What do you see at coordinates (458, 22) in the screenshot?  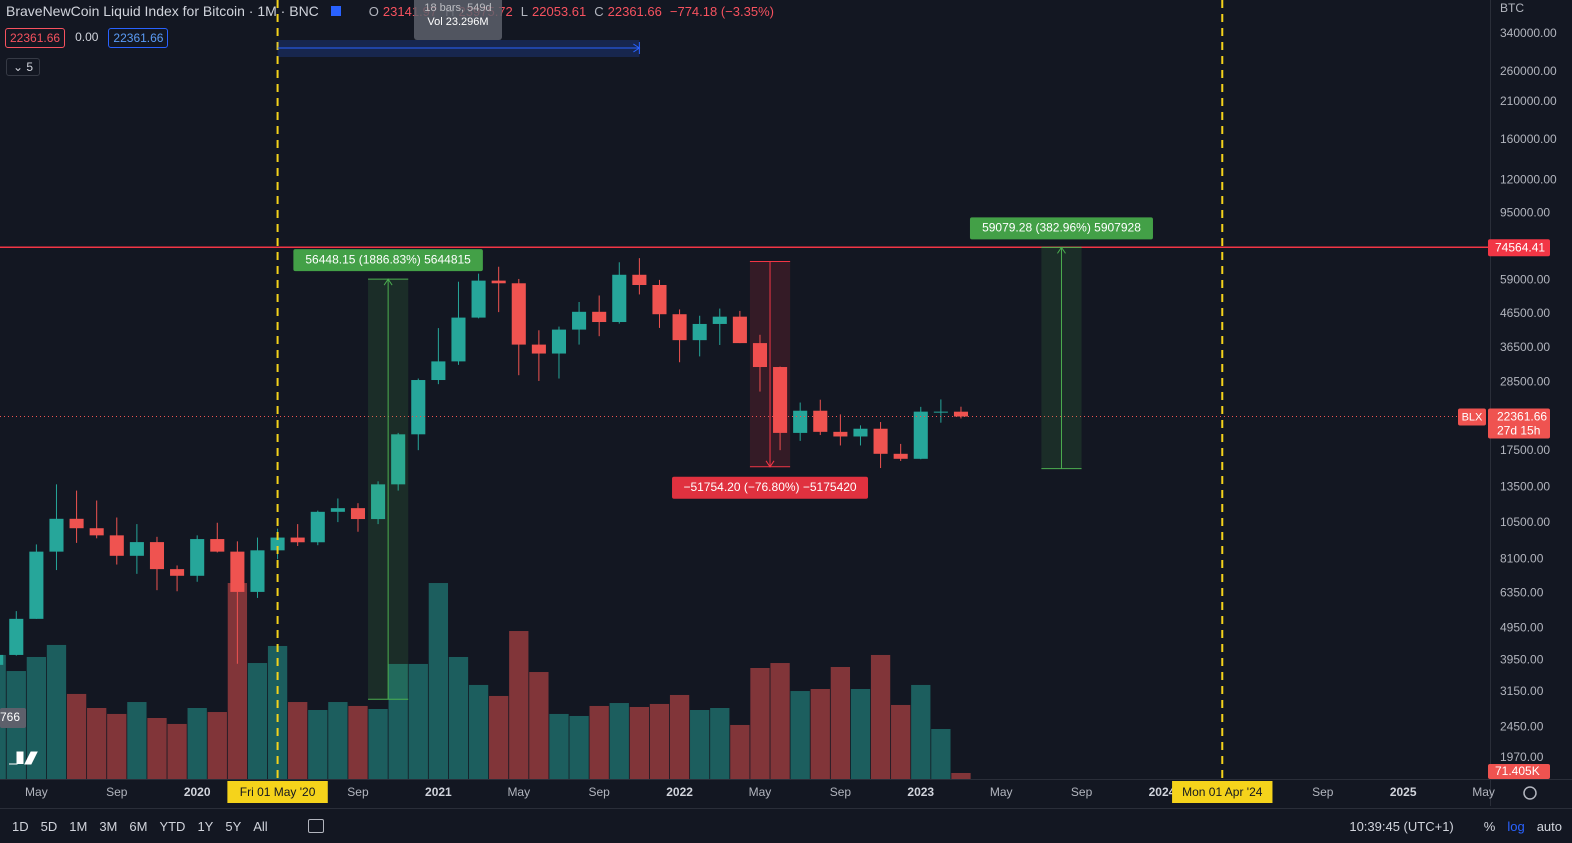 I see `ruler-volume: Vol 23.296M` at bounding box center [458, 22].